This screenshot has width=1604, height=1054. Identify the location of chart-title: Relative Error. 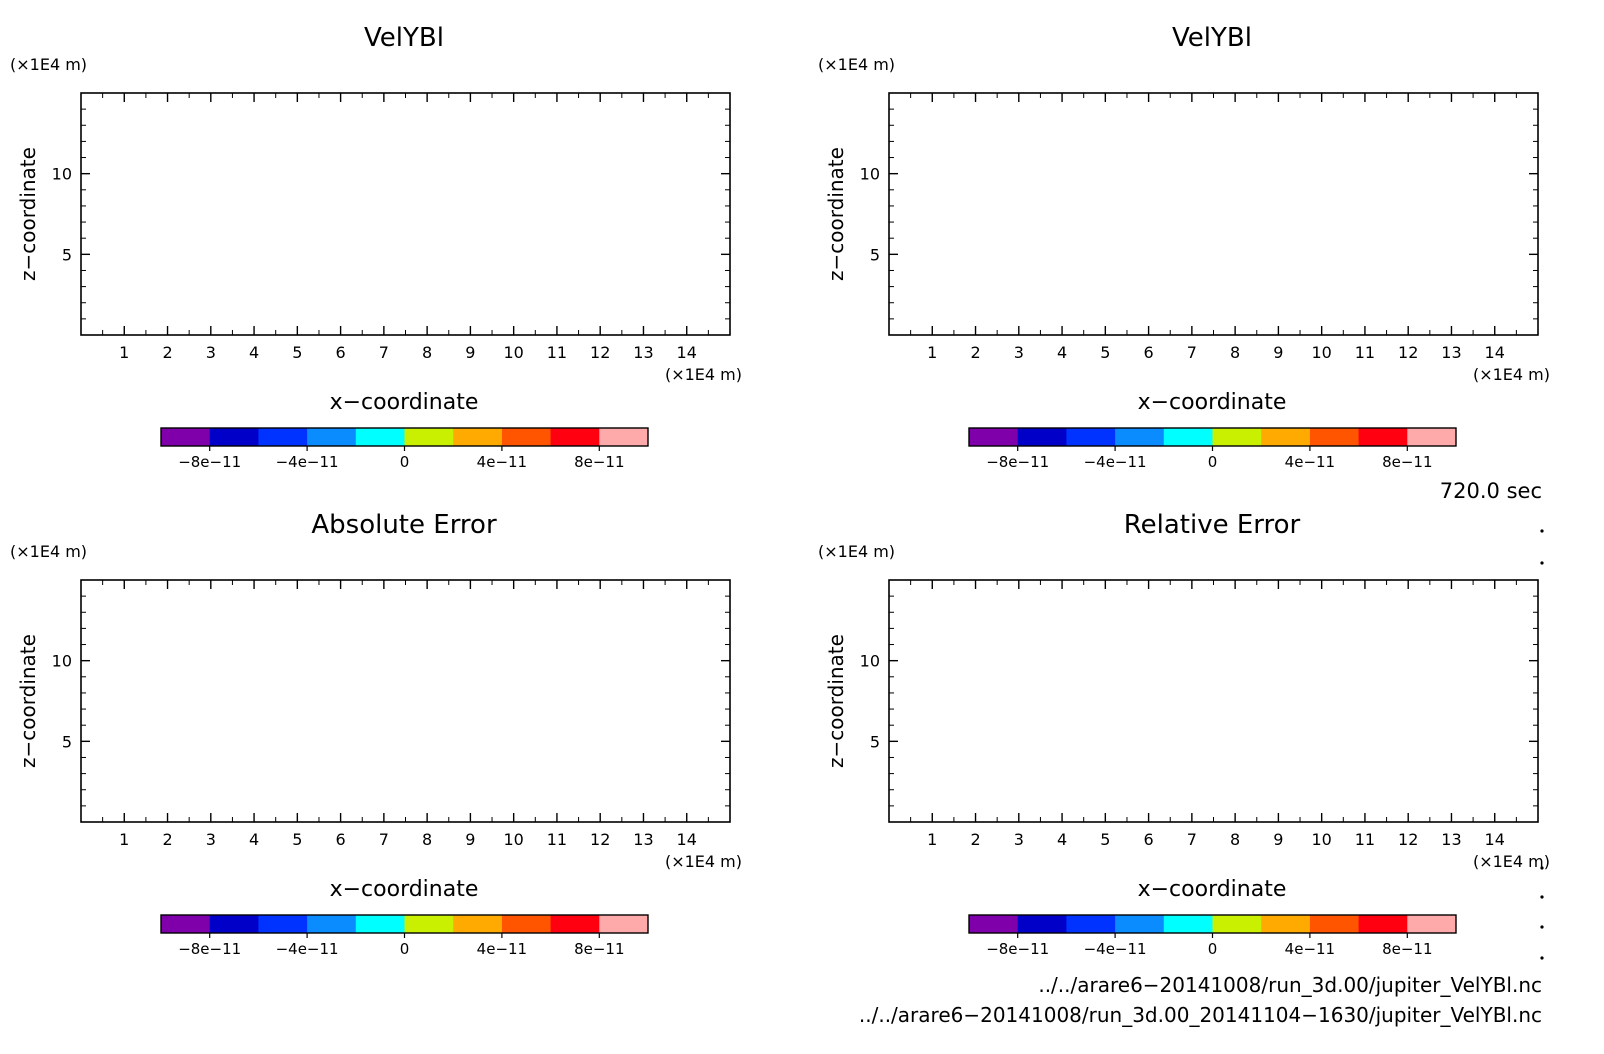
(1212, 525).